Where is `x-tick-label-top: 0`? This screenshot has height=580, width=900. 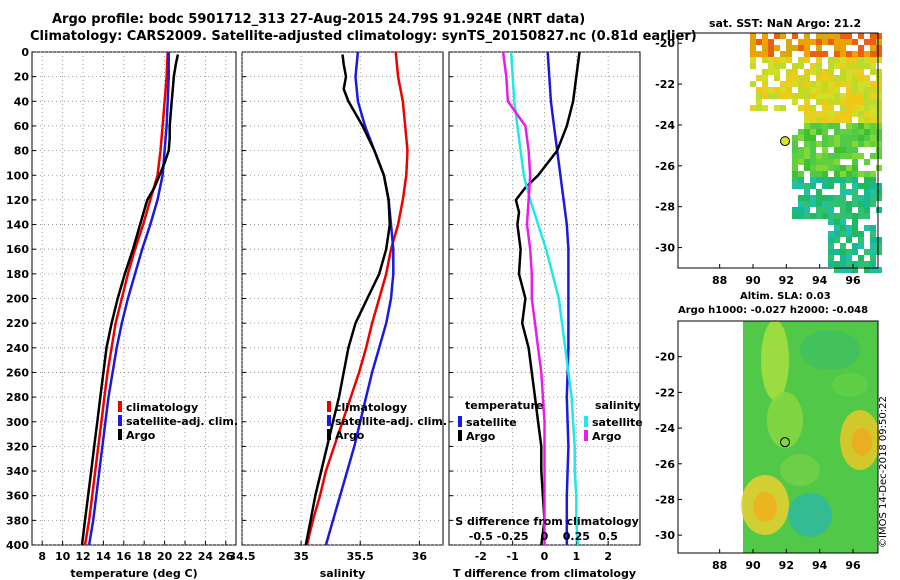
x-tick-label-top: 0 is located at coordinates (545, 536).